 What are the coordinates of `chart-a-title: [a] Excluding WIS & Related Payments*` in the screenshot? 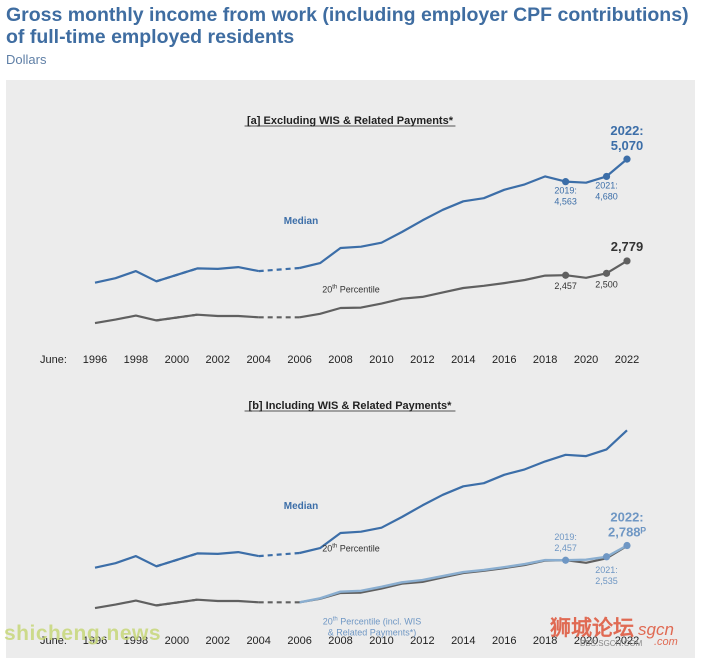 It's located at (350, 121).